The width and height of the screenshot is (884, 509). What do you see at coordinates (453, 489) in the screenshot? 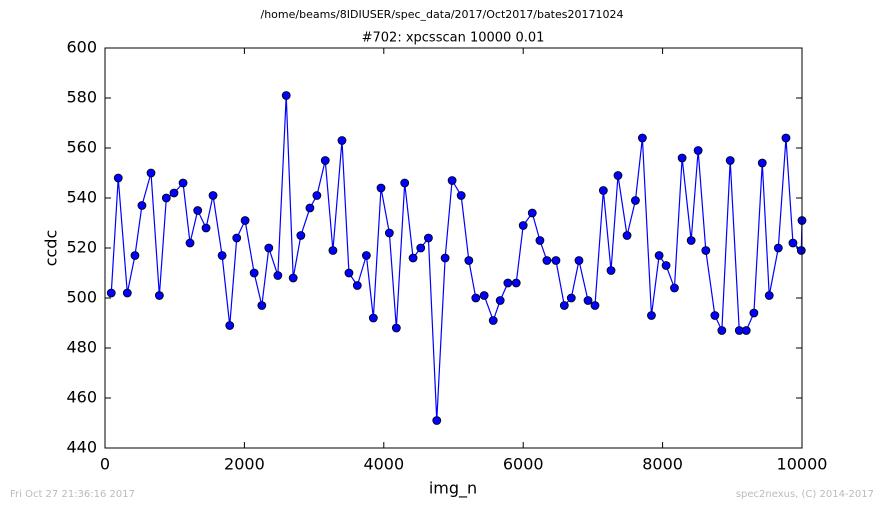
I see `x-axis-label: img_n` at bounding box center [453, 489].